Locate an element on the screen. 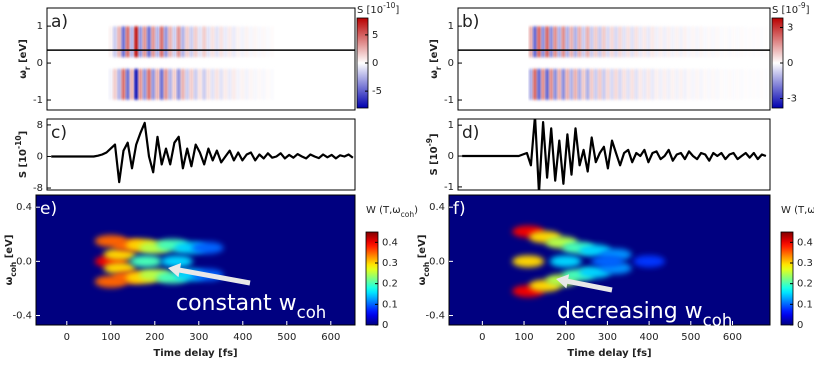  x-tick-label: 200 is located at coordinates (154, 337).